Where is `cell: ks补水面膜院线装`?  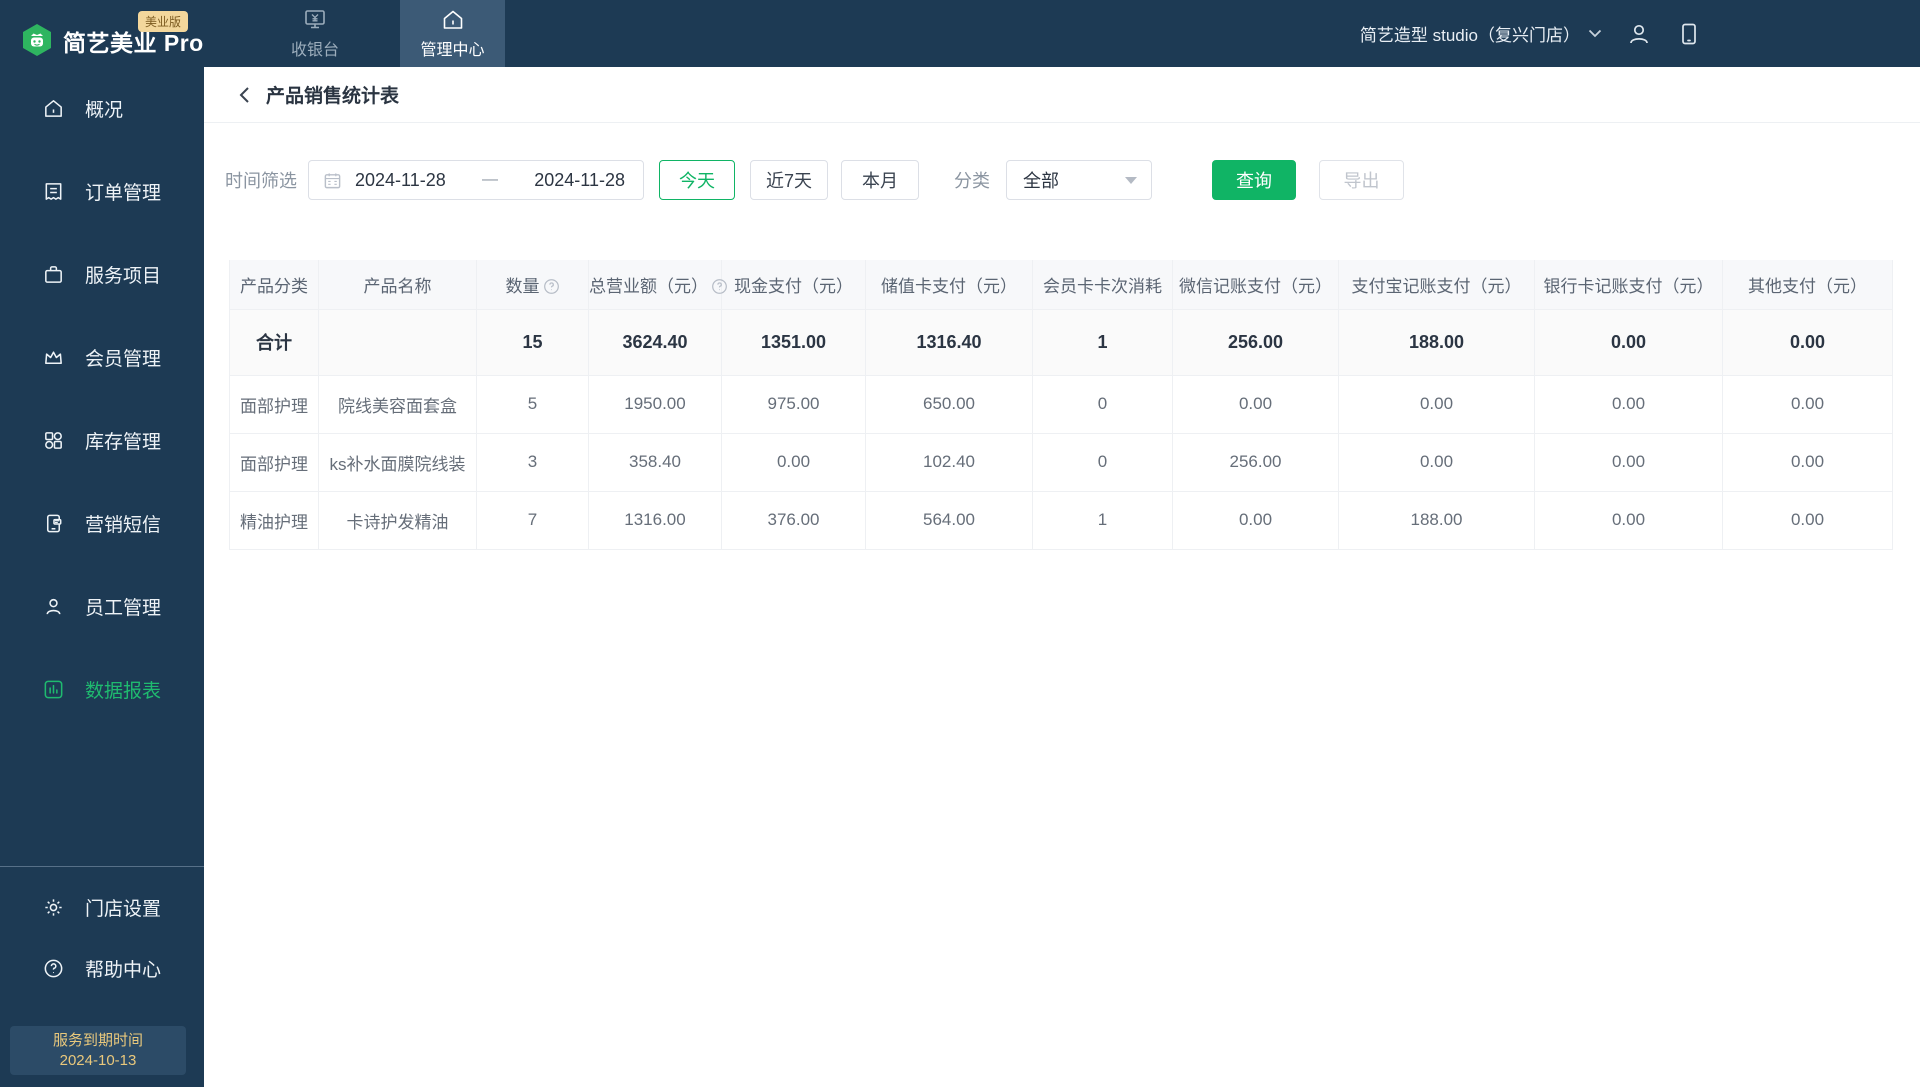
cell: ks补水面膜院线装 is located at coordinates (397, 462).